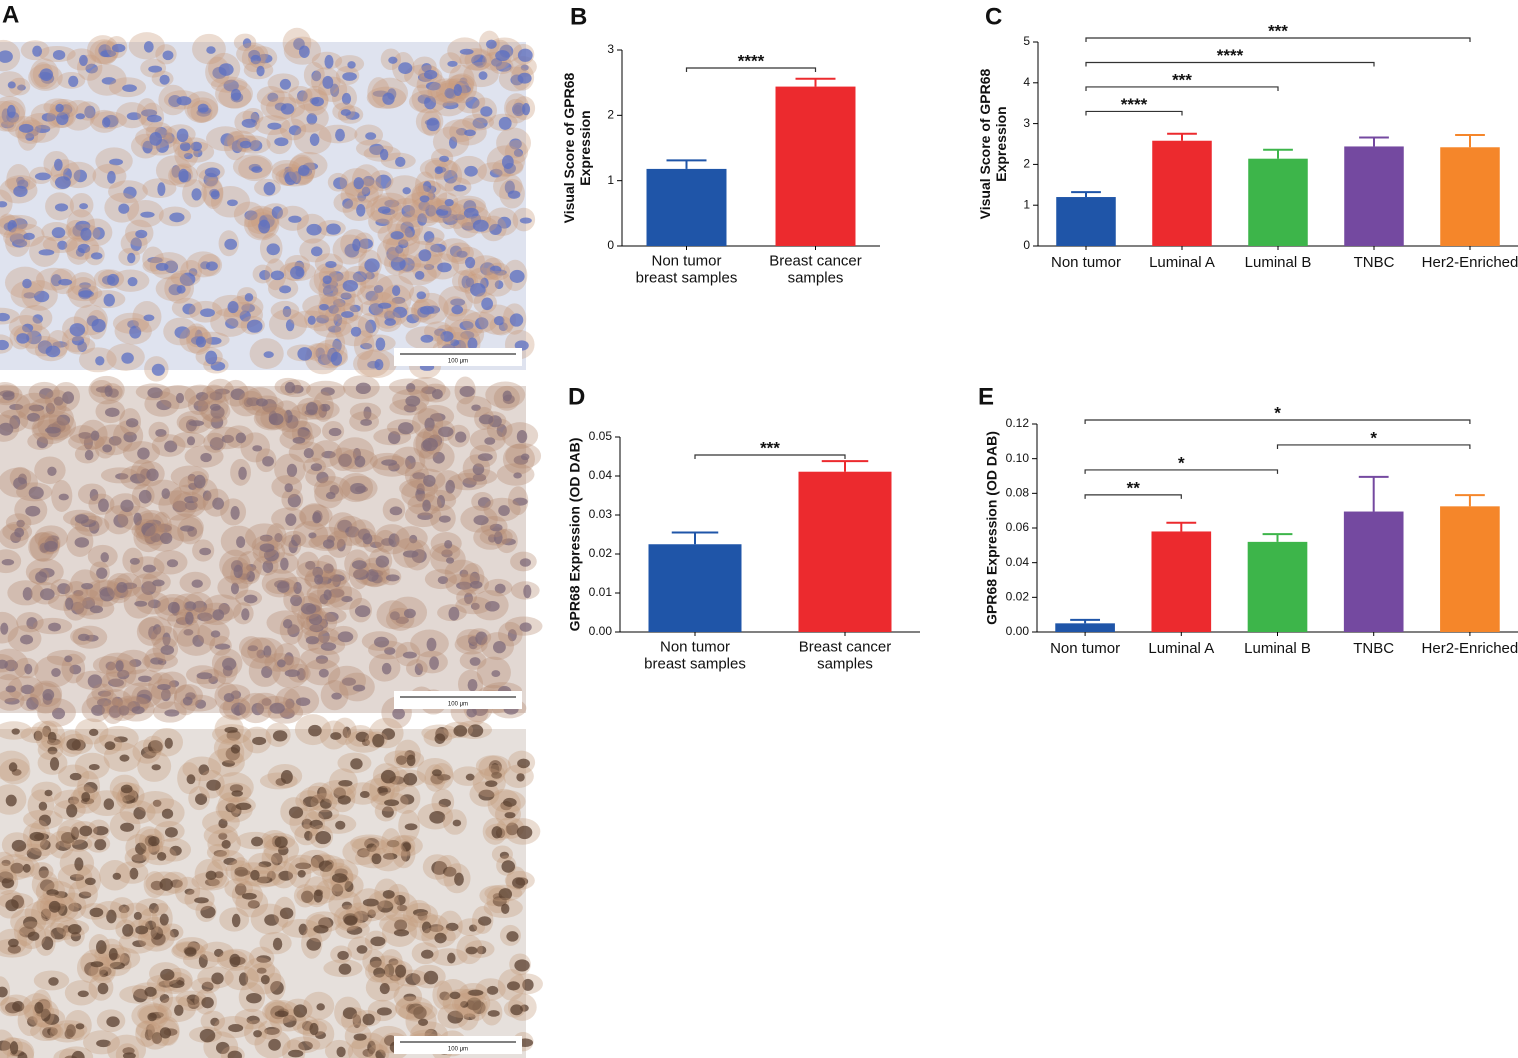  I want to click on x-tick-label: Luminal A, so click(1182, 262).